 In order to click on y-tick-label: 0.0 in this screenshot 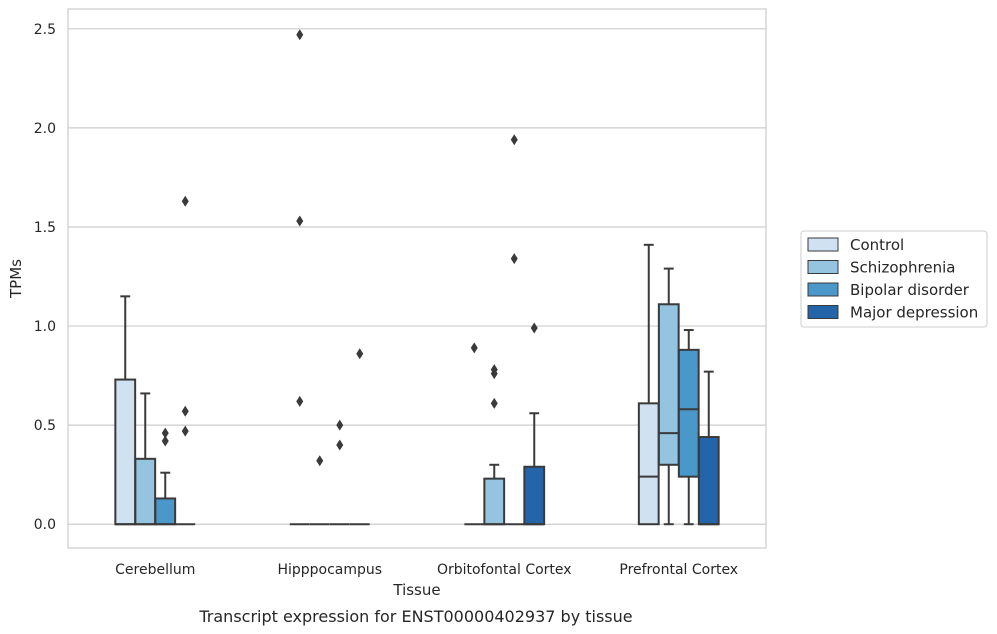, I will do `click(45, 525)`.